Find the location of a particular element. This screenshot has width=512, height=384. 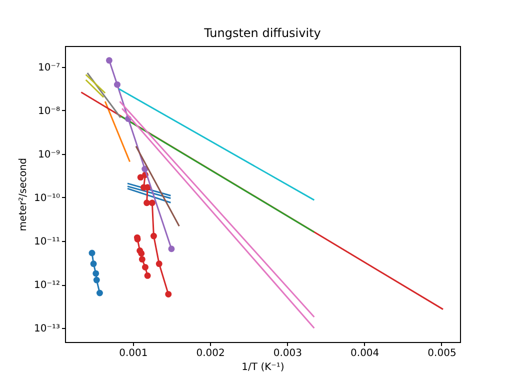

y-tick-label: 10⁻¹¹ is located at coordinates (47, 242).